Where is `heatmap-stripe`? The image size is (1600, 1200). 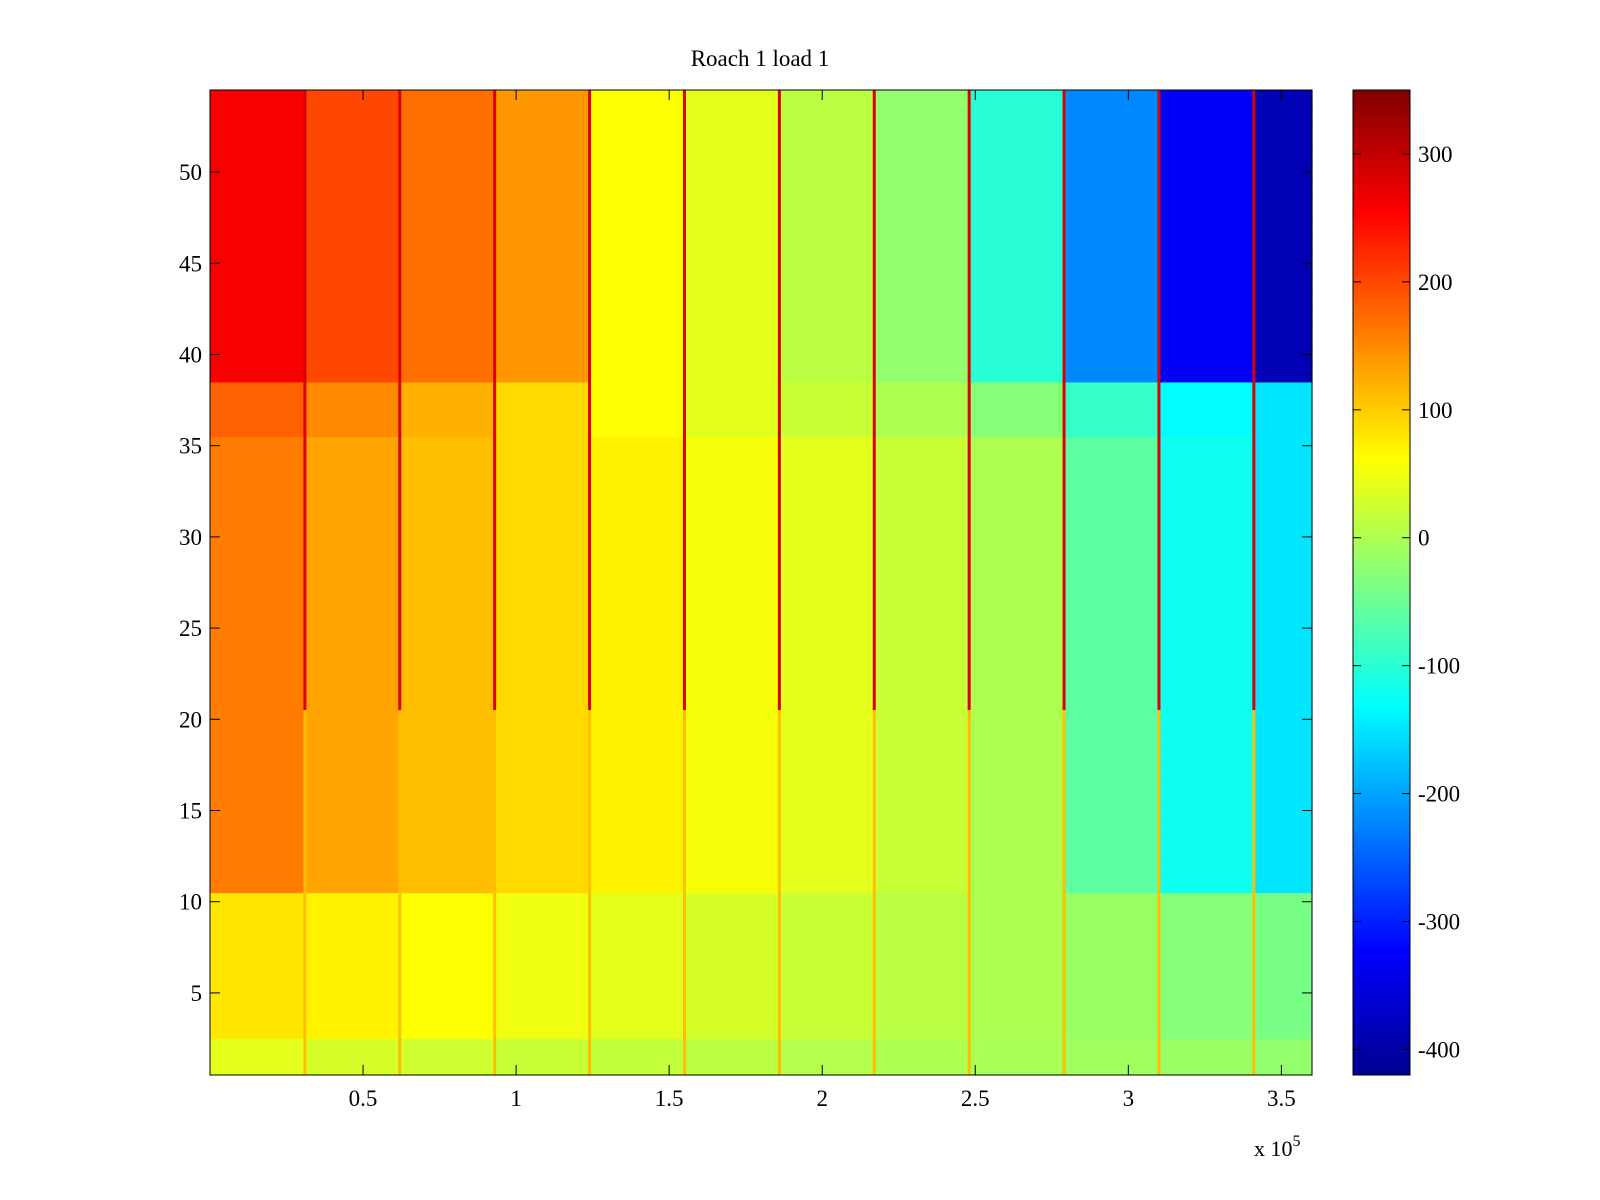
heatmap-stripe is located at coordinates (1254, 400).